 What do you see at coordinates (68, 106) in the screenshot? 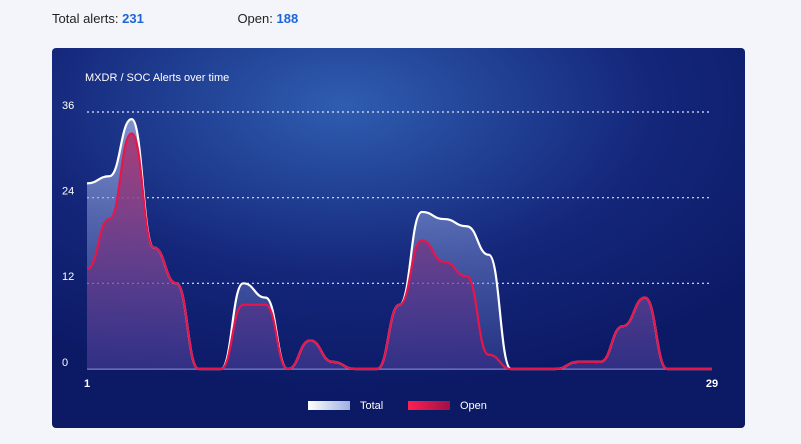
I see `y-tick-label: 36` at bounding box center [68, 106].